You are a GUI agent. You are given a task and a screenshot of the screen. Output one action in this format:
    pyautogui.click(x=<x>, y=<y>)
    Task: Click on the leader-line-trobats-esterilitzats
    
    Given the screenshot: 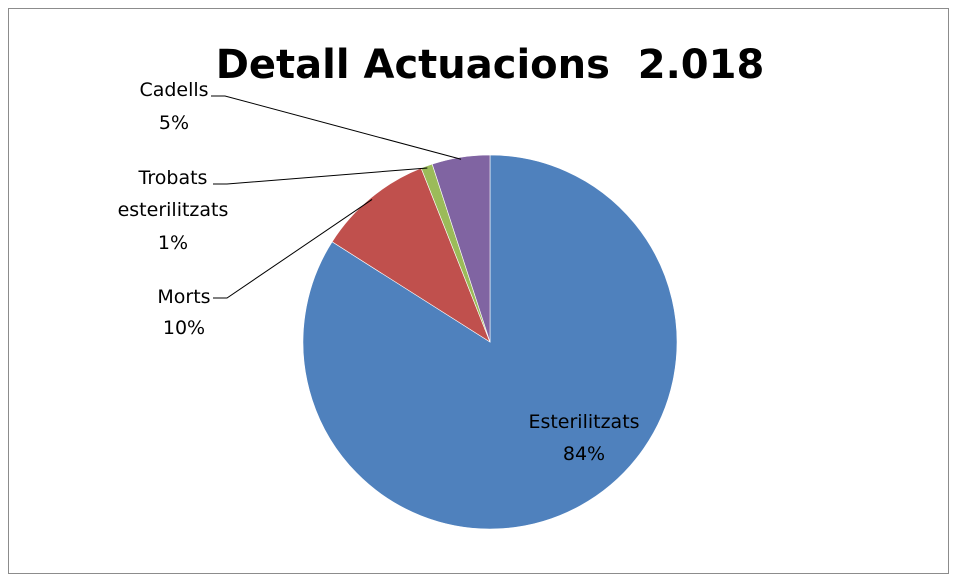 What is the action you would take?
    pyautogui.click(x=320, y=176)
    